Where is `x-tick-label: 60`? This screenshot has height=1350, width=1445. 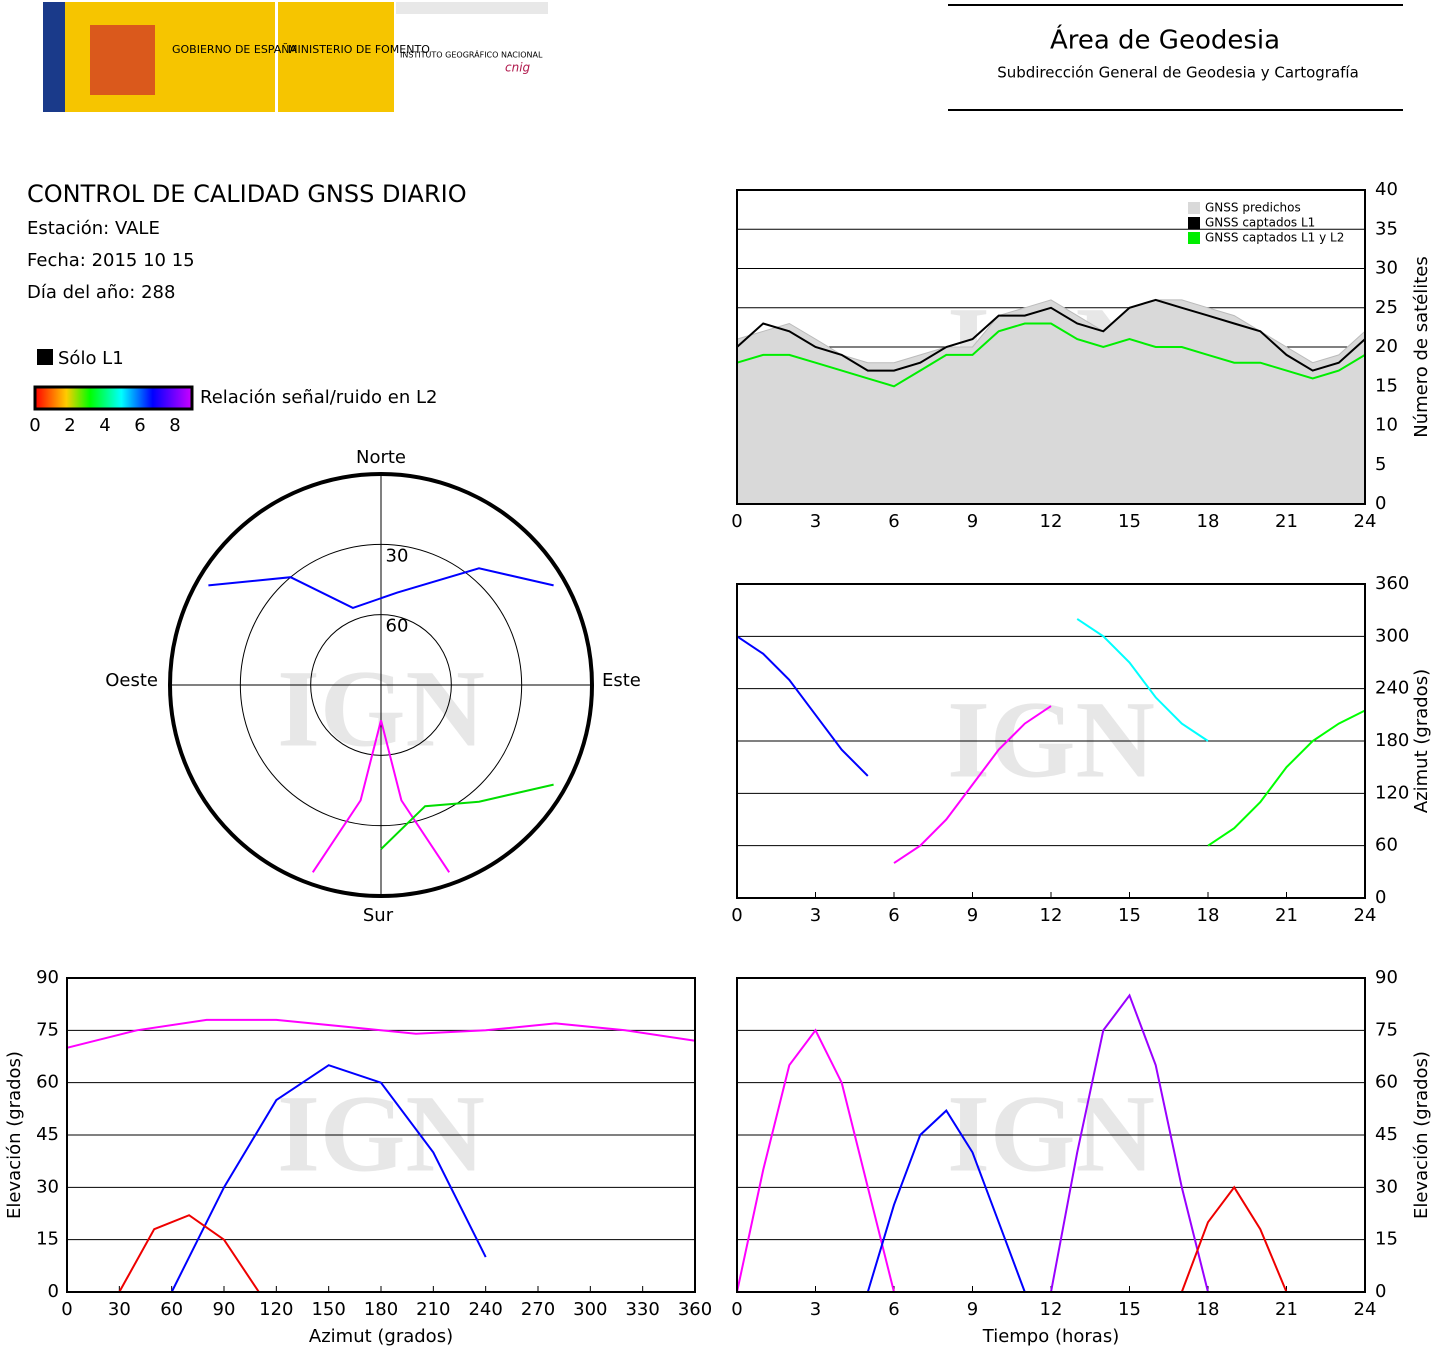 x-tick-label: 60 is located at coordinates (171, 1309).